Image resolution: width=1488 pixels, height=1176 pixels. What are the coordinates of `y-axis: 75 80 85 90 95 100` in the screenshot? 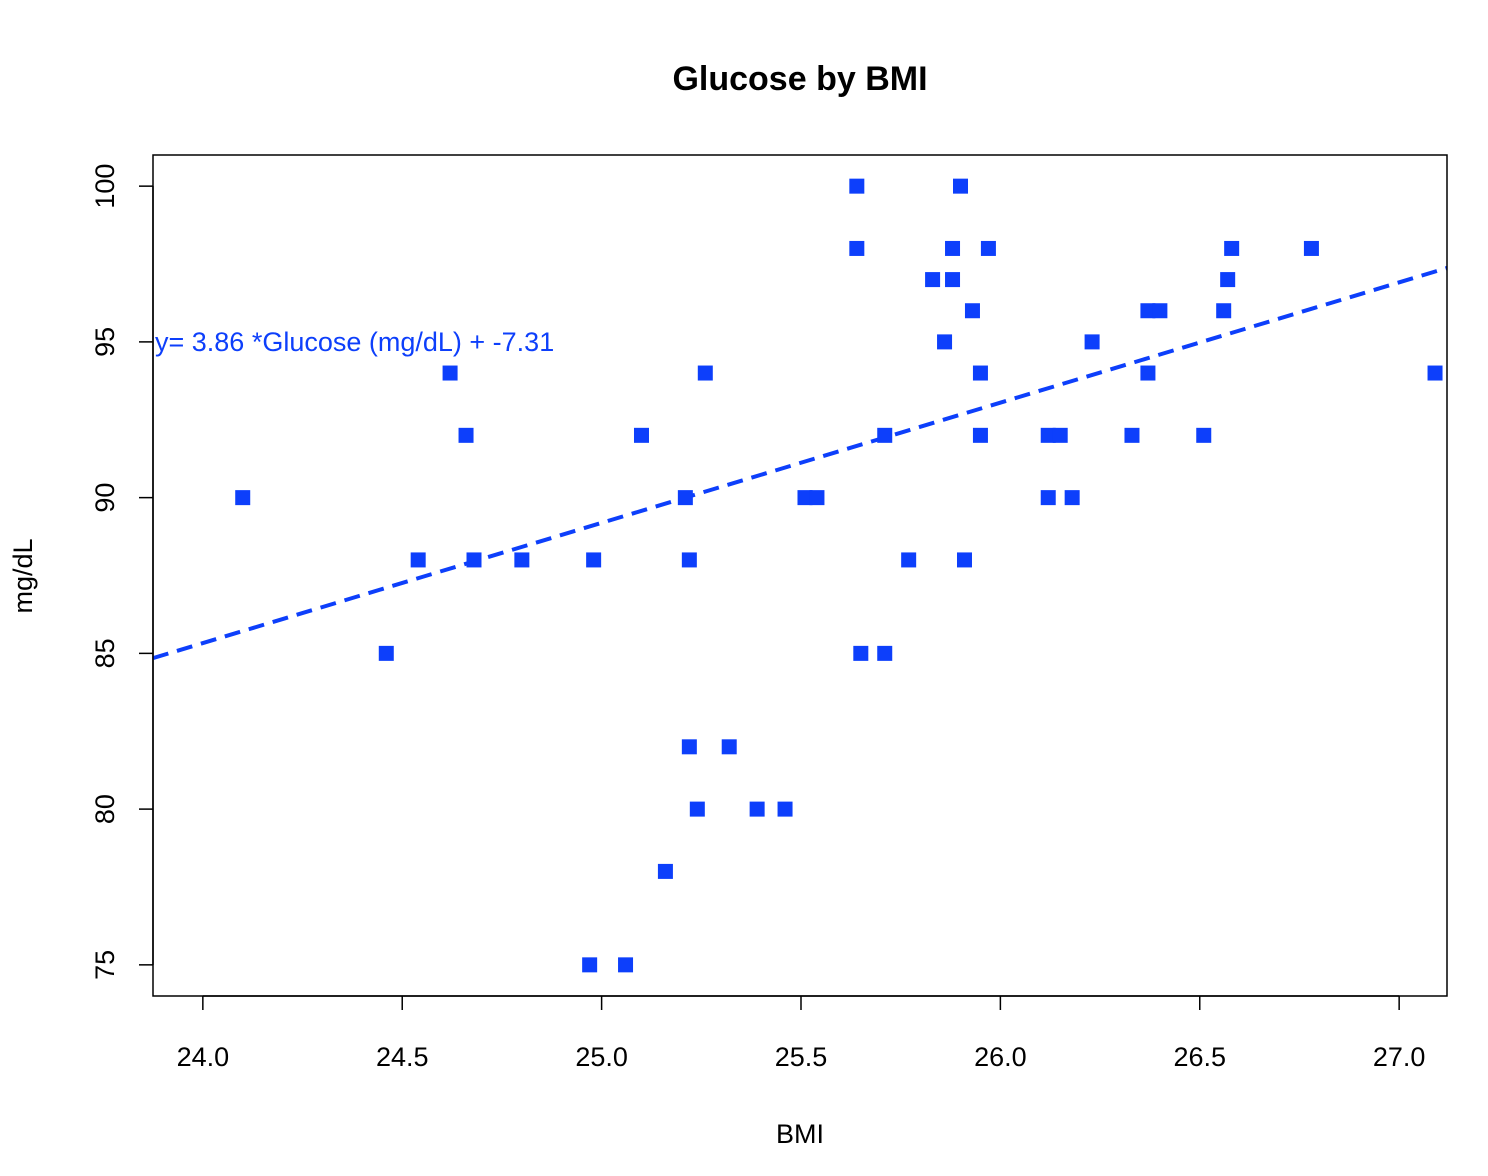 It's located at (122, 572).